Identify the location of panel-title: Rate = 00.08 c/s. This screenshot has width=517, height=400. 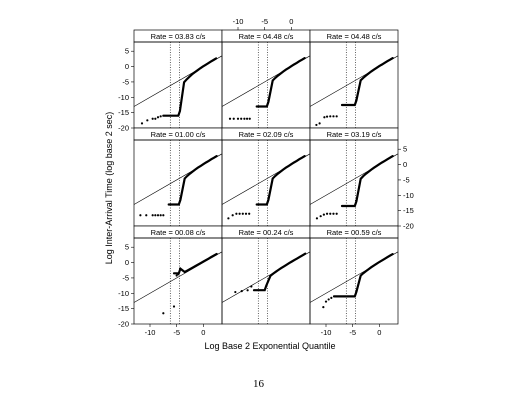
(178, 232).